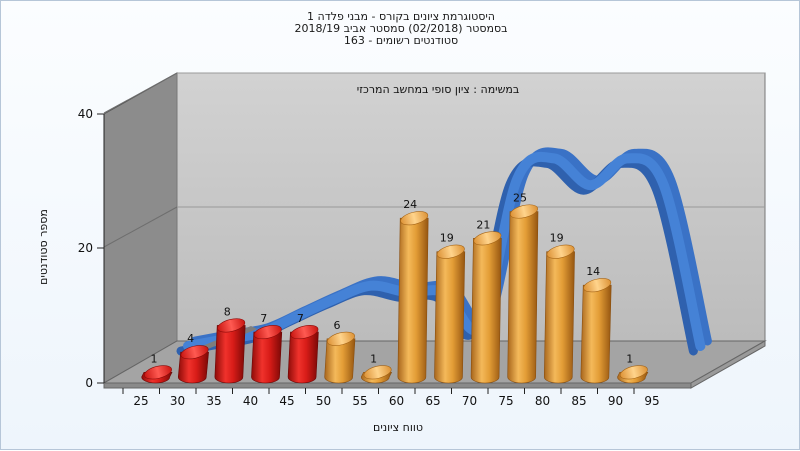  I want to click on y-tick-label: 20, so click(85, 248).